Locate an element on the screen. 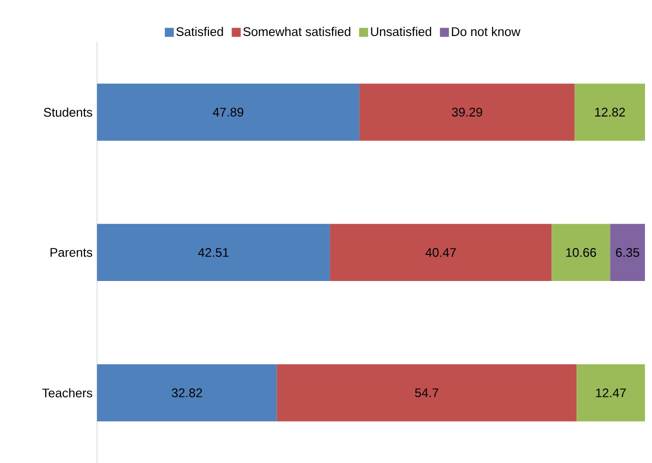  legend-label: Somewhat satisfied is located at coordinates (296, 31).